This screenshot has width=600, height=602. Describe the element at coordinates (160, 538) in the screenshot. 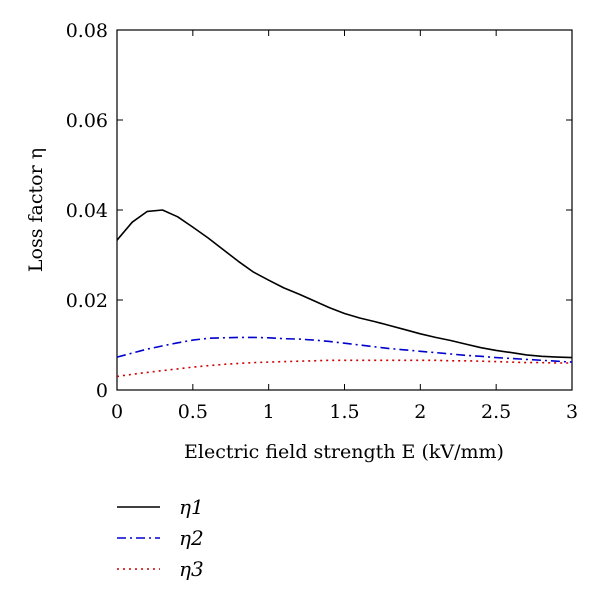

I see `legend: η1 η2 η3` at that location.